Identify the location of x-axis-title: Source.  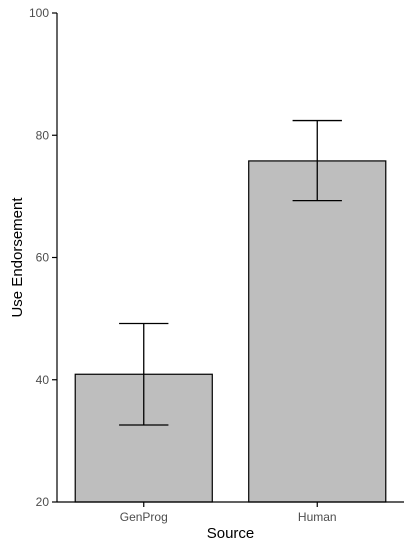
(231, 533).